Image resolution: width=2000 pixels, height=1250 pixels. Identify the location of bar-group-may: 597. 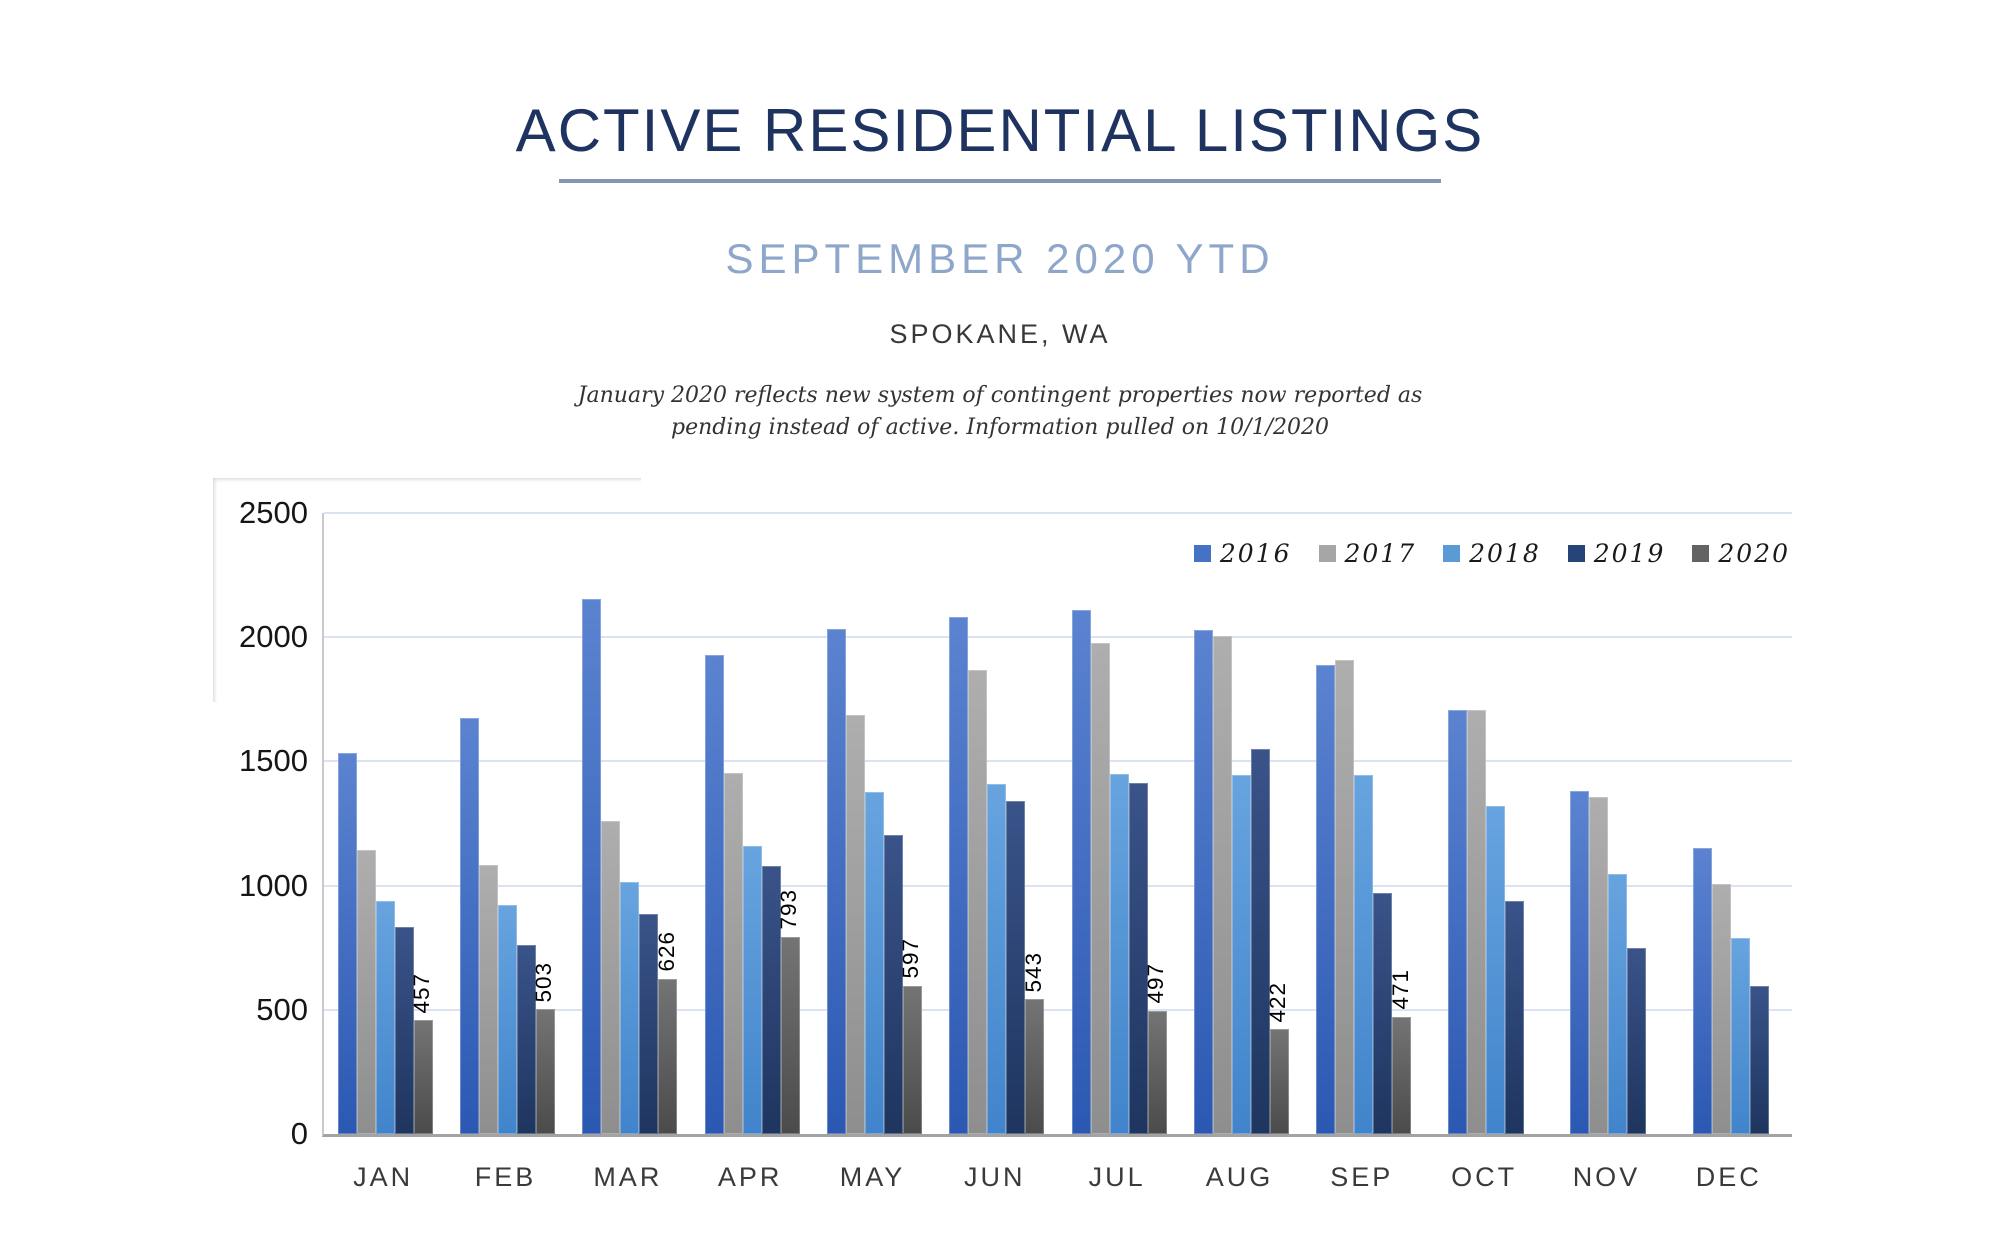
(874, 823).